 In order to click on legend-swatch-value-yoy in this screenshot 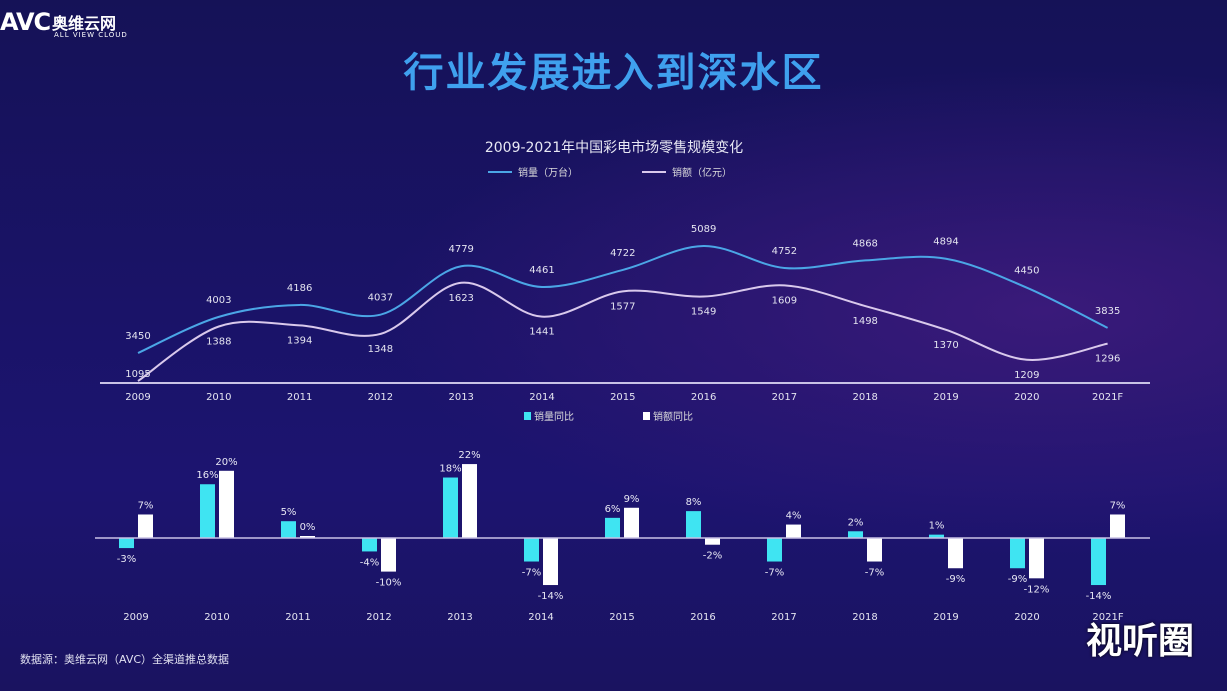, I will do `click(646, 416)`.